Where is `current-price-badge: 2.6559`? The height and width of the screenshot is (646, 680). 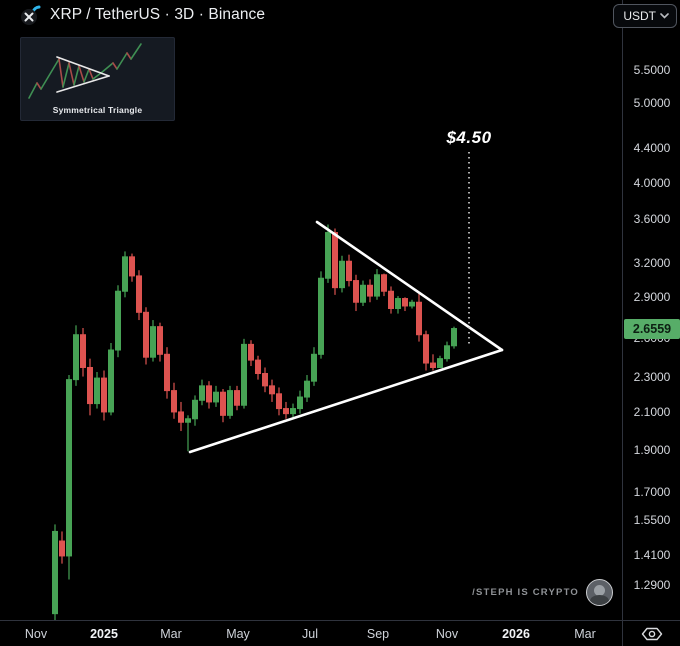
current-price-badge: 2.6559 is located at coordinates (652, 329).